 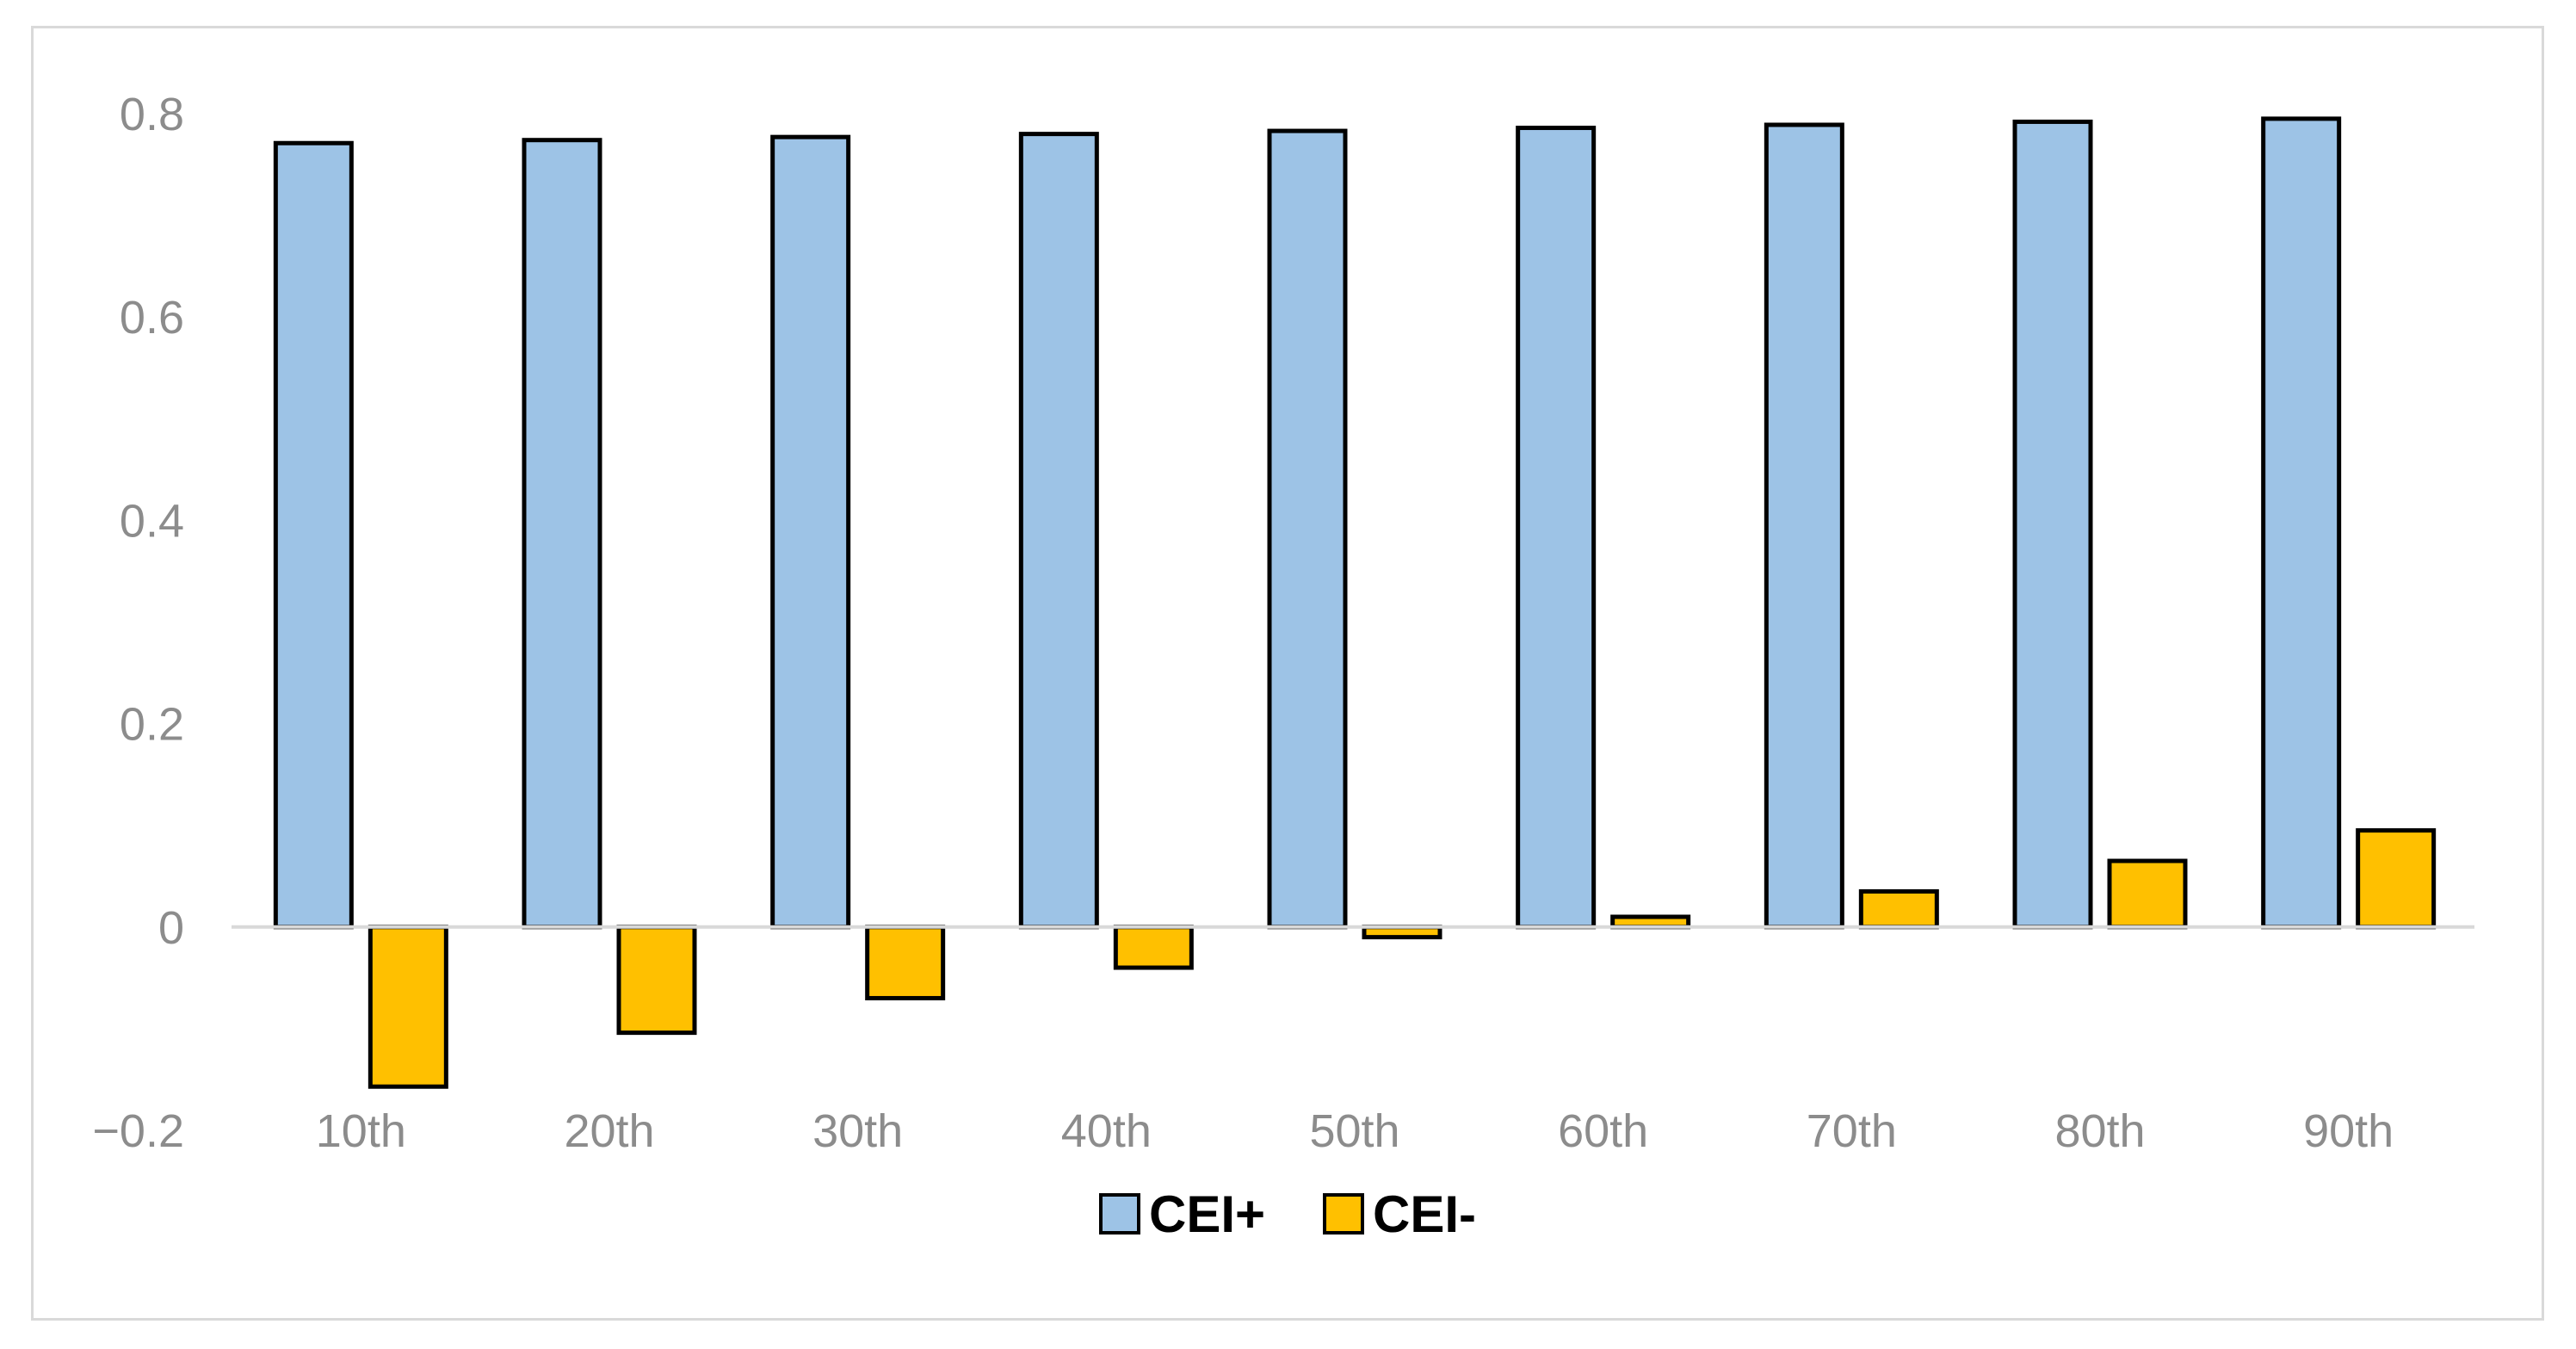 I want to click on bar-cei-plus-80th, so click(x=2052, y=524).